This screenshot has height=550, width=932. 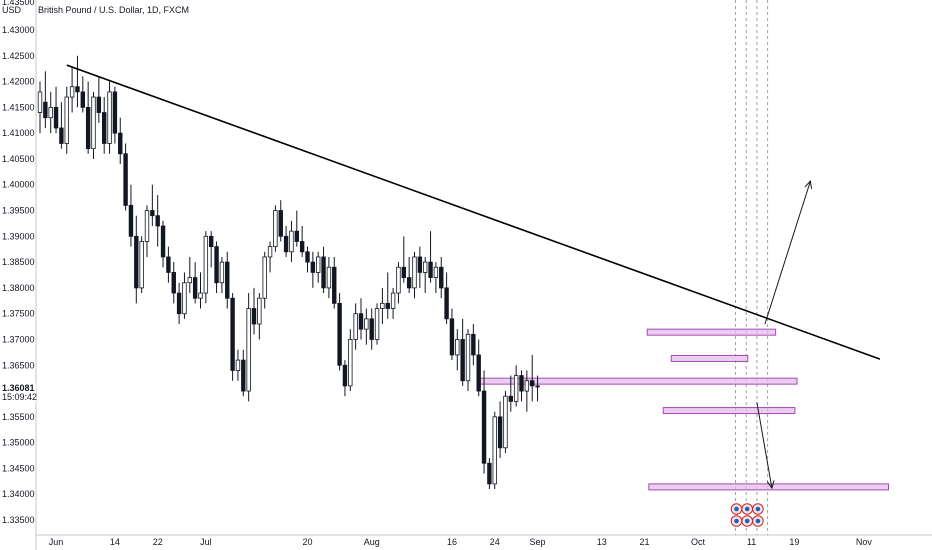 I want to click on price-tick-label: 1.41000, so click(x=18, y=133).